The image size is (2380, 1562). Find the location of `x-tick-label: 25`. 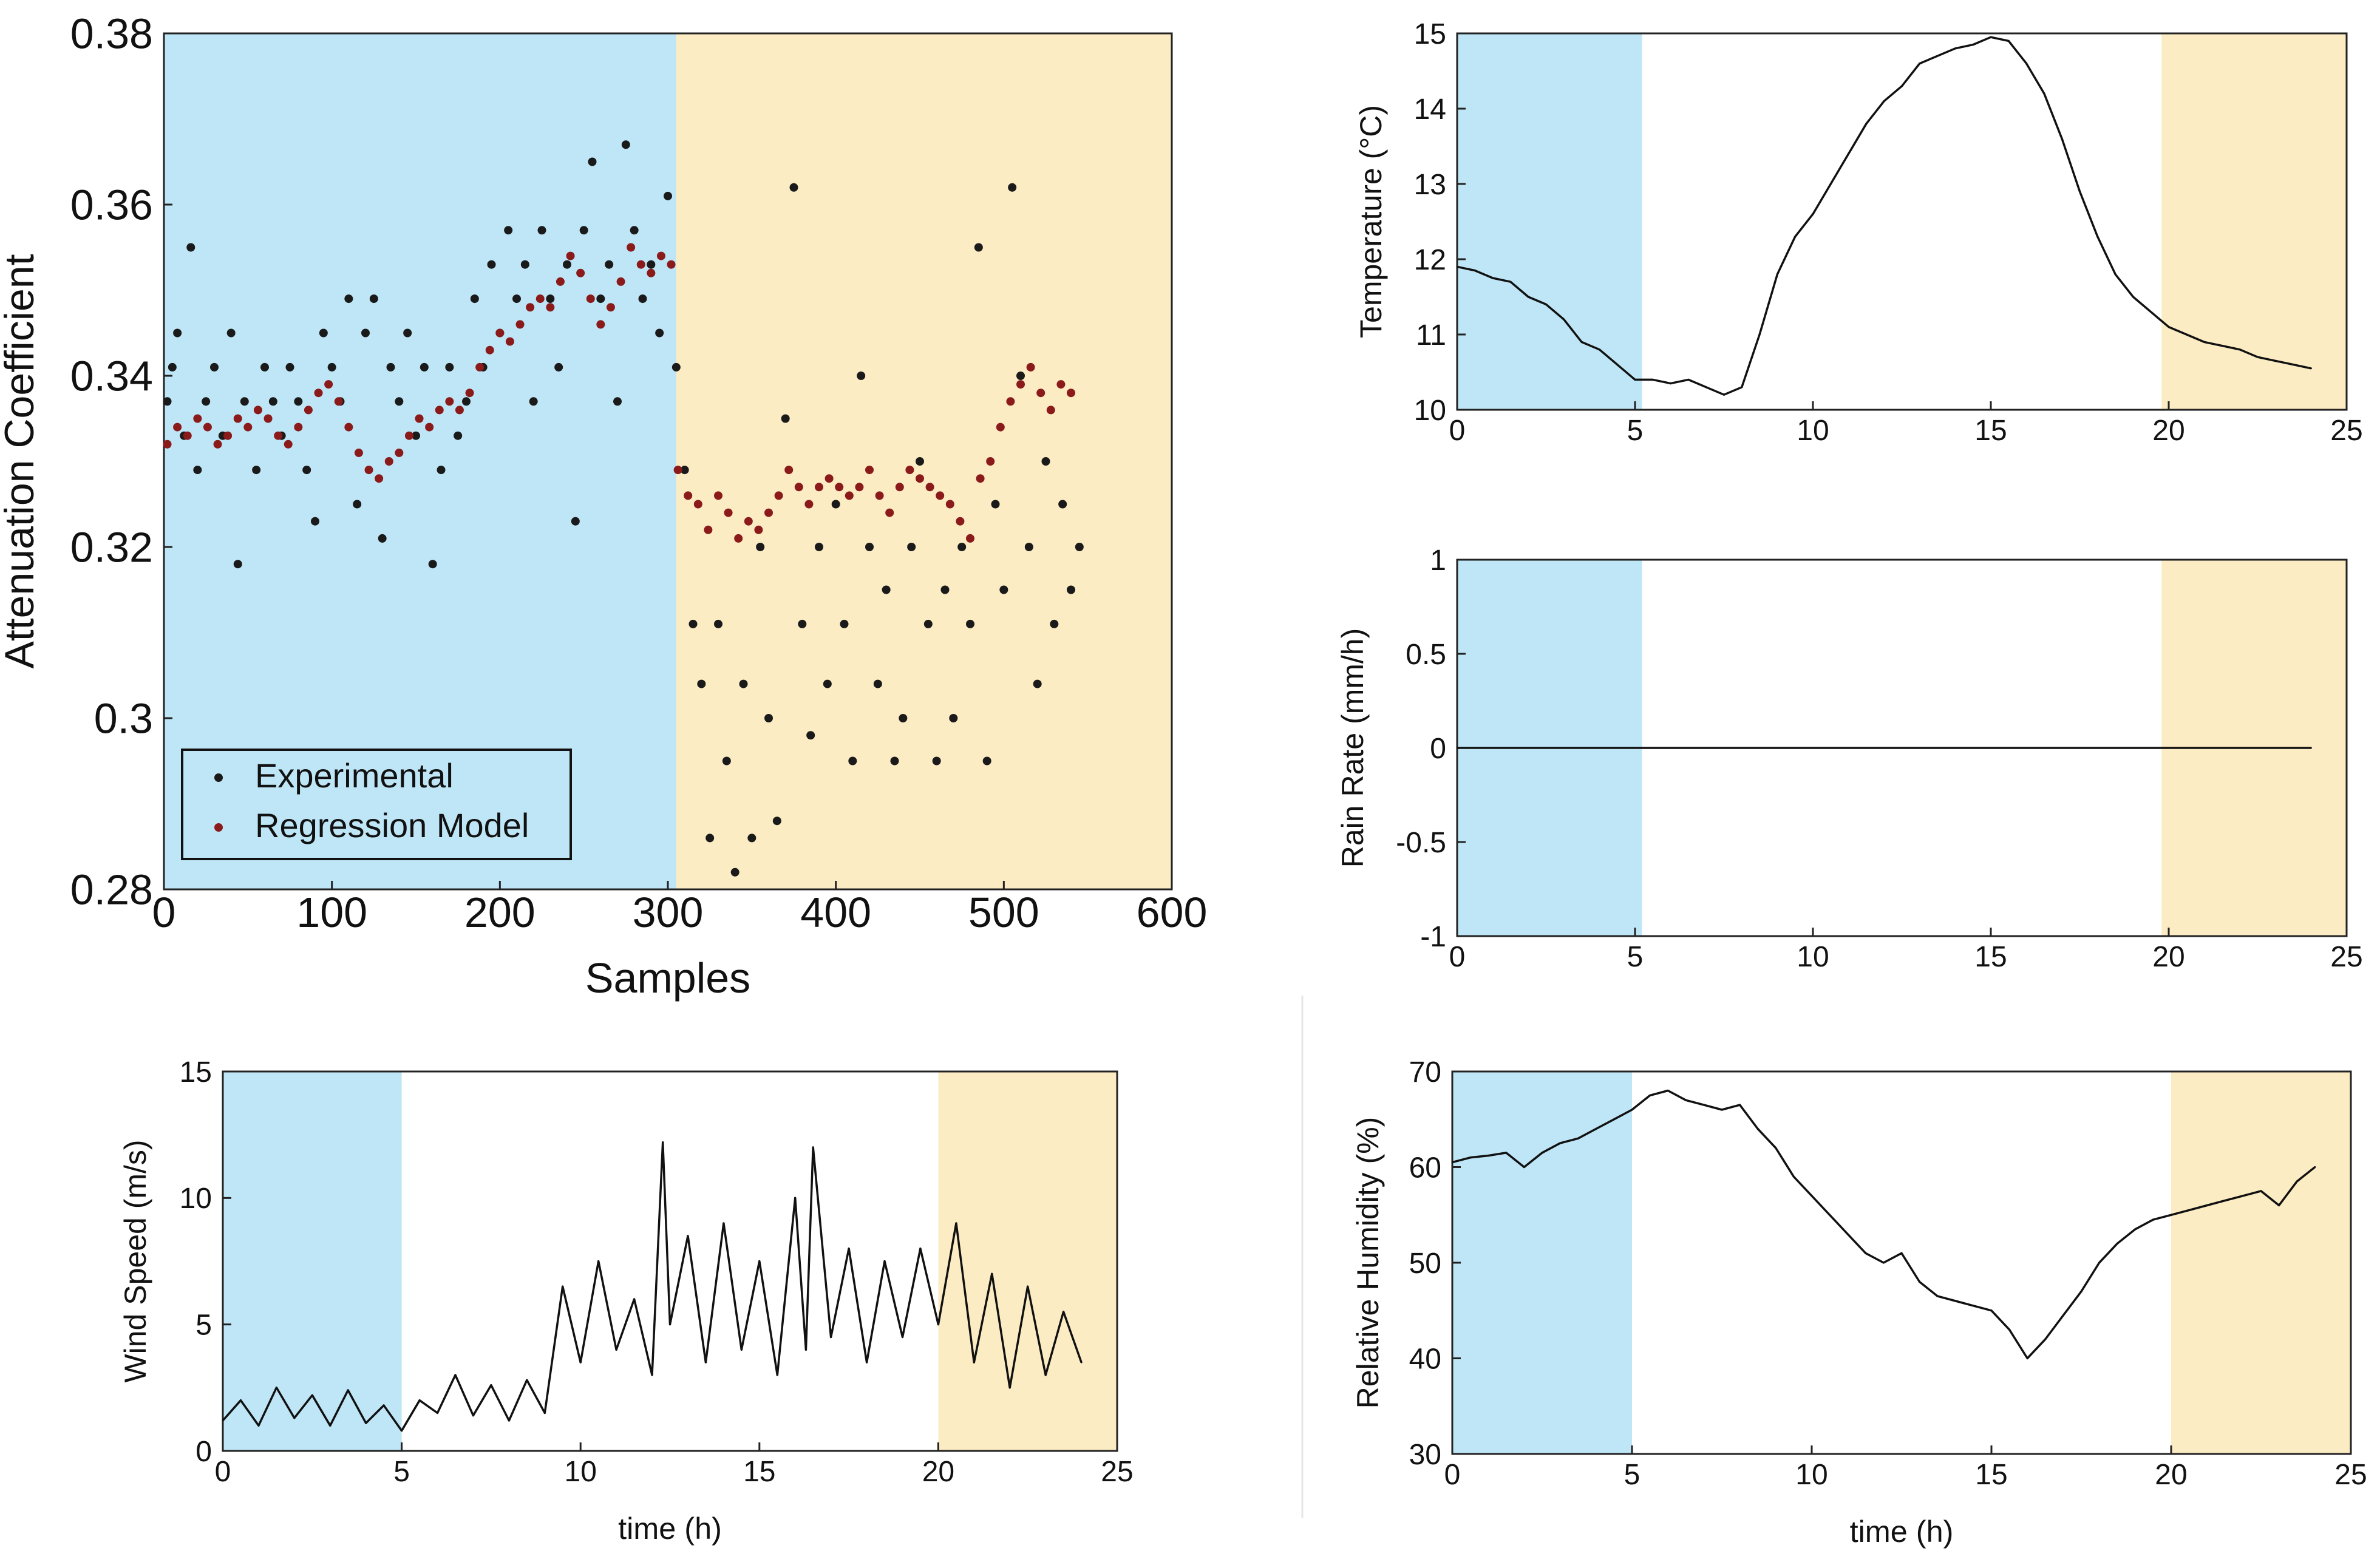

x-tick-label: 25 is located at coordinates (2350, 1475).